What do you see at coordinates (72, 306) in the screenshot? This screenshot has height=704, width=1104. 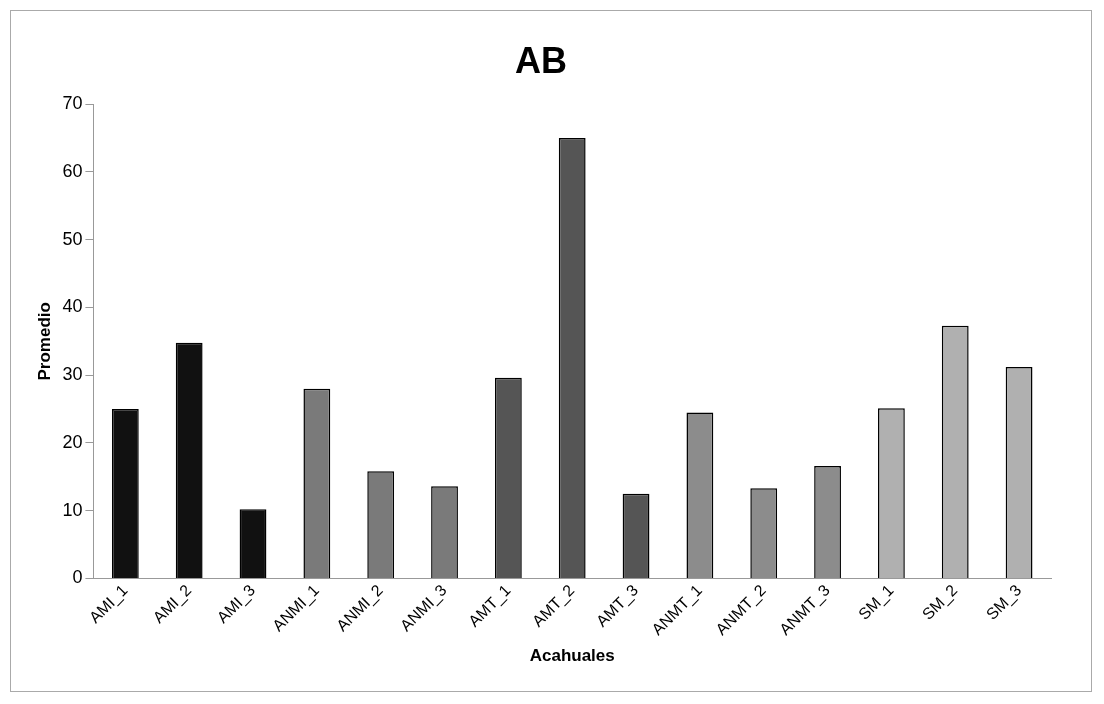 I see `y-tick-label: 40` at bounding box center [72, 306].